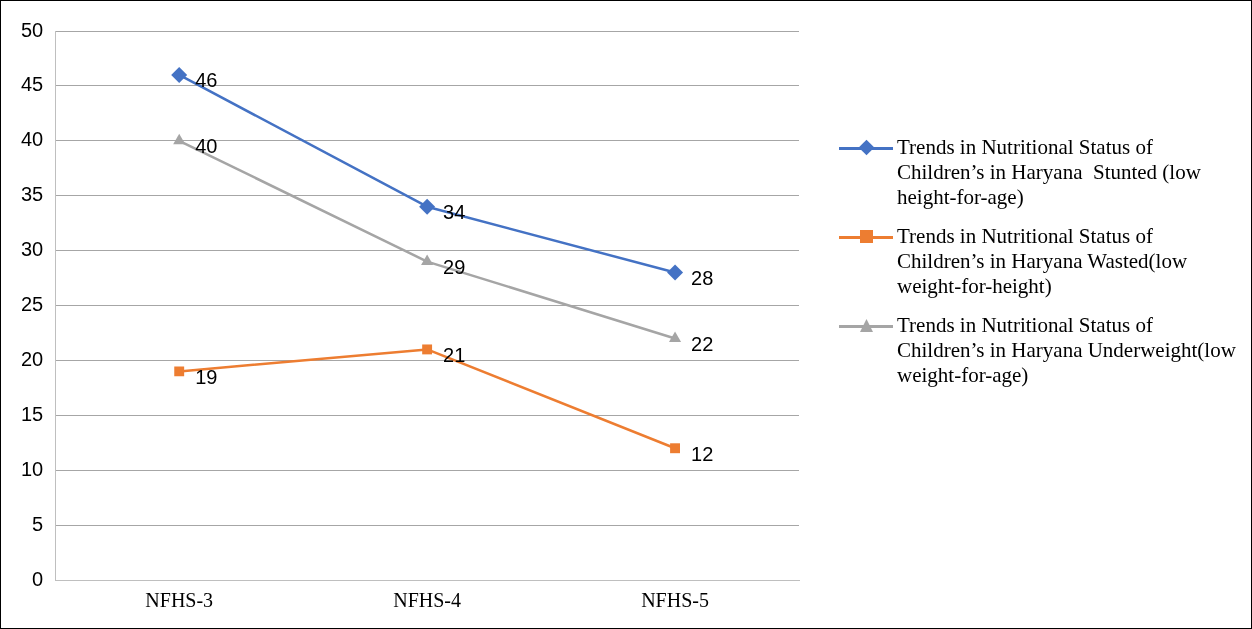 This screenshot has width=1252, height=629. Describe the element at coordinates (427, 600) in the screenshot. I see `x-tick-label: NFHS-4` at that location.